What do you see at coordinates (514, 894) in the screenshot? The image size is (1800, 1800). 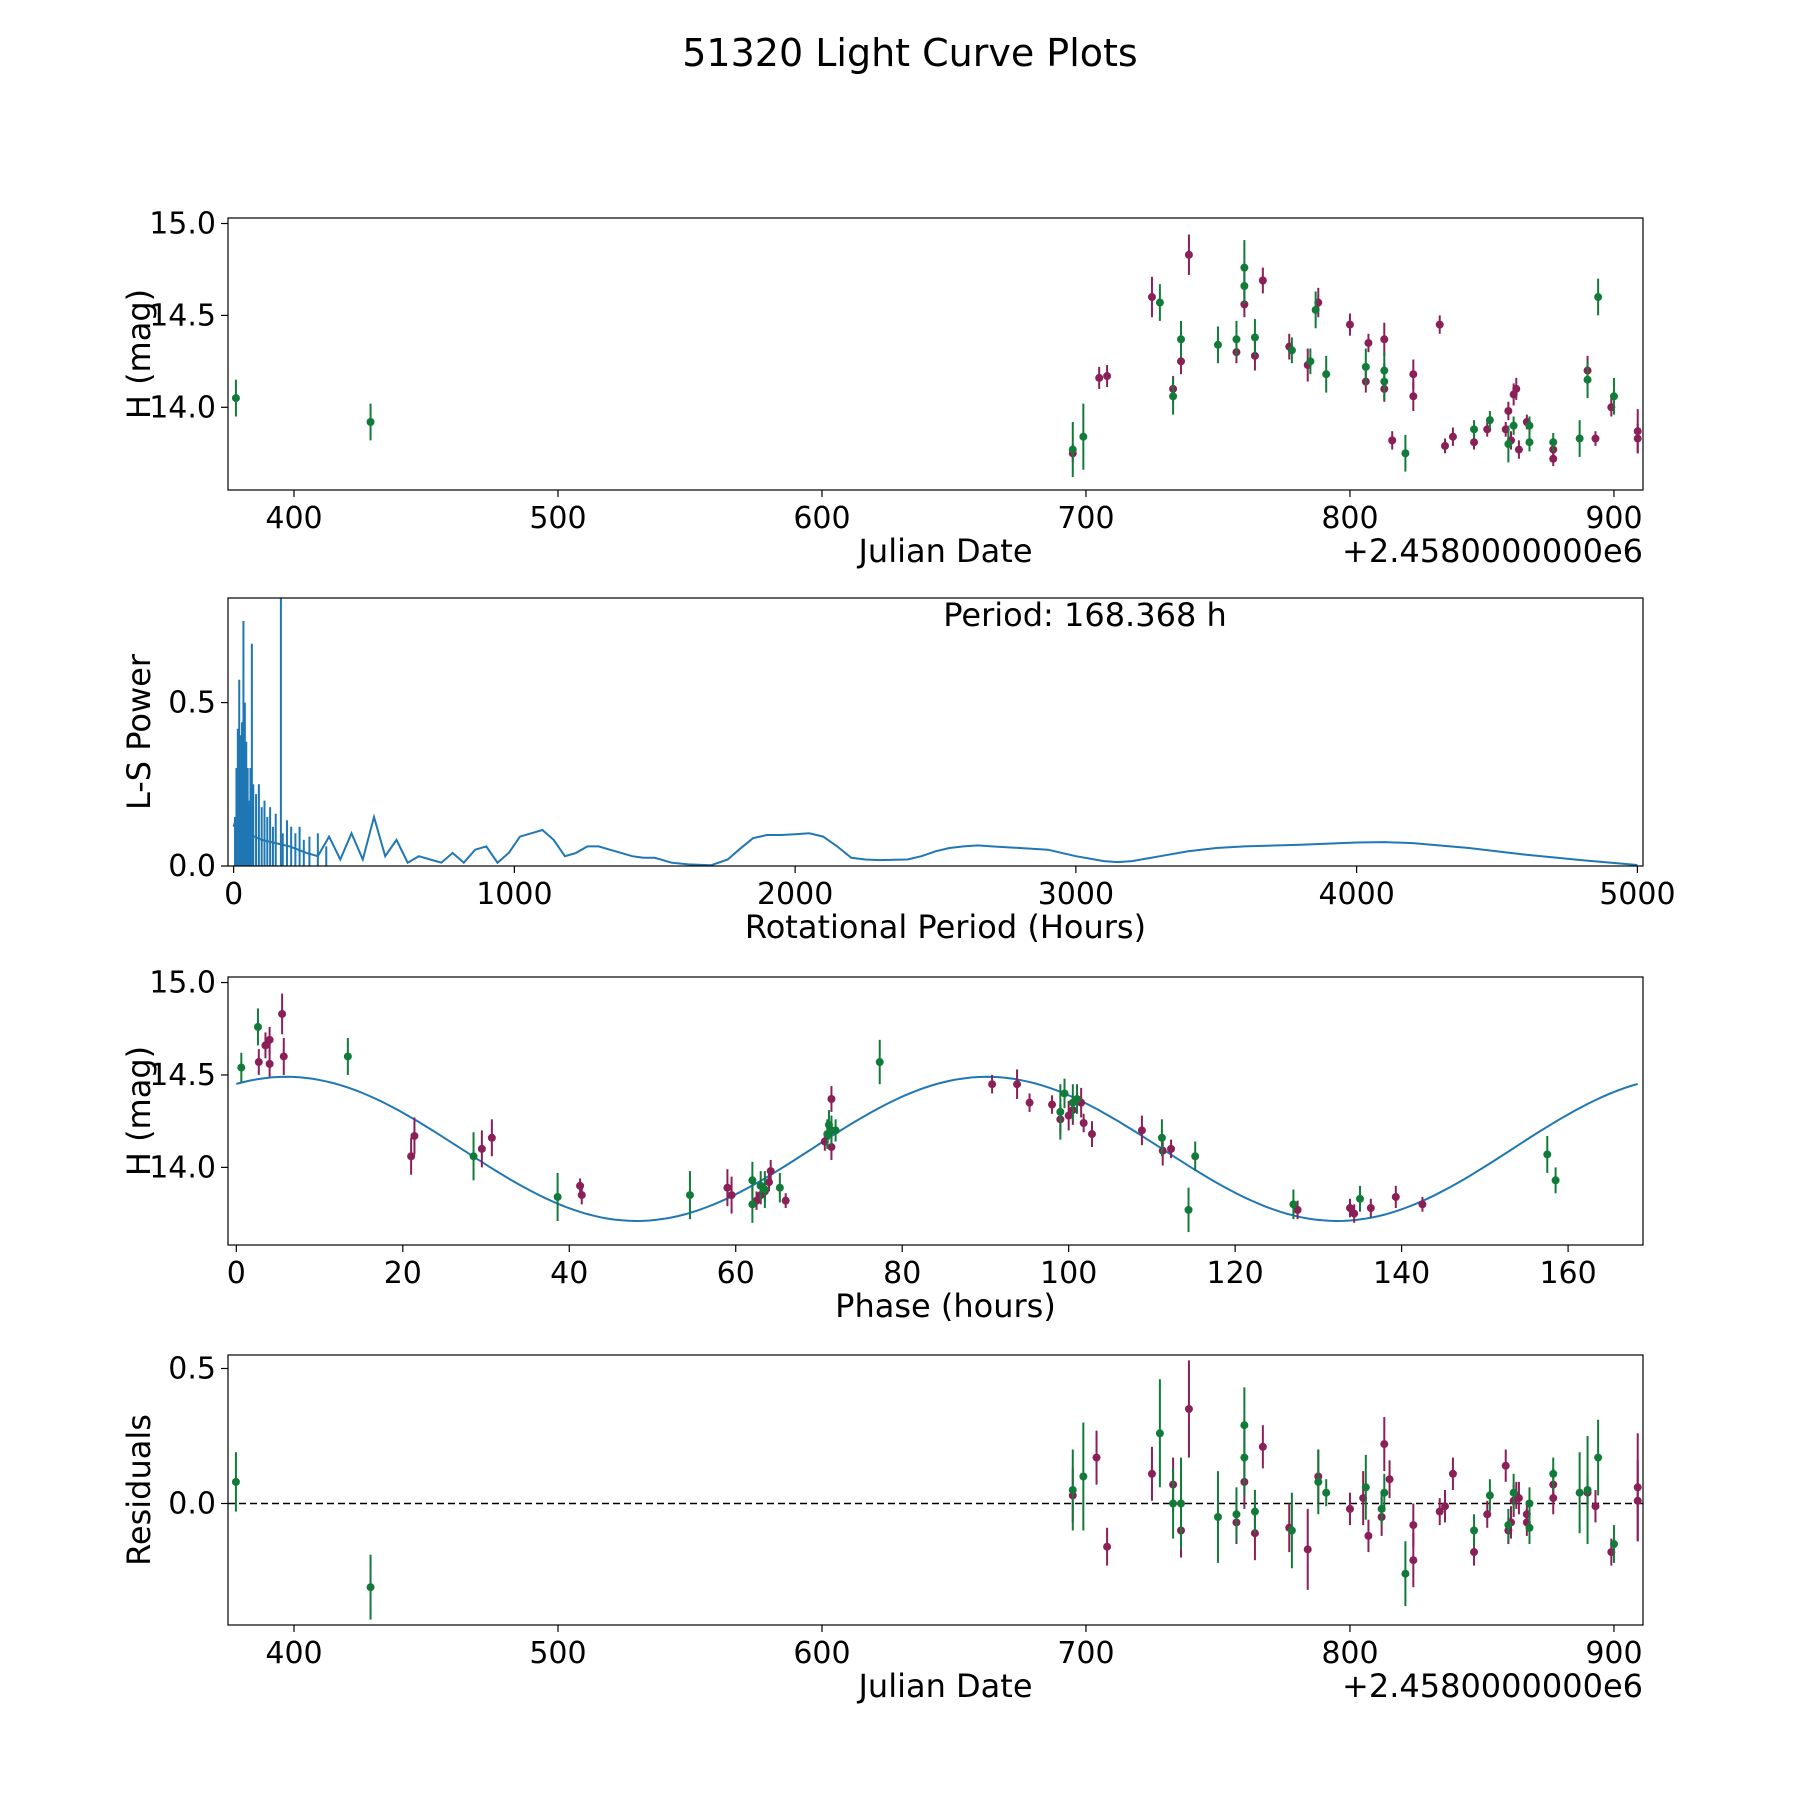 I see `x-tick-label: 1000` at bounding box center [514, 894].